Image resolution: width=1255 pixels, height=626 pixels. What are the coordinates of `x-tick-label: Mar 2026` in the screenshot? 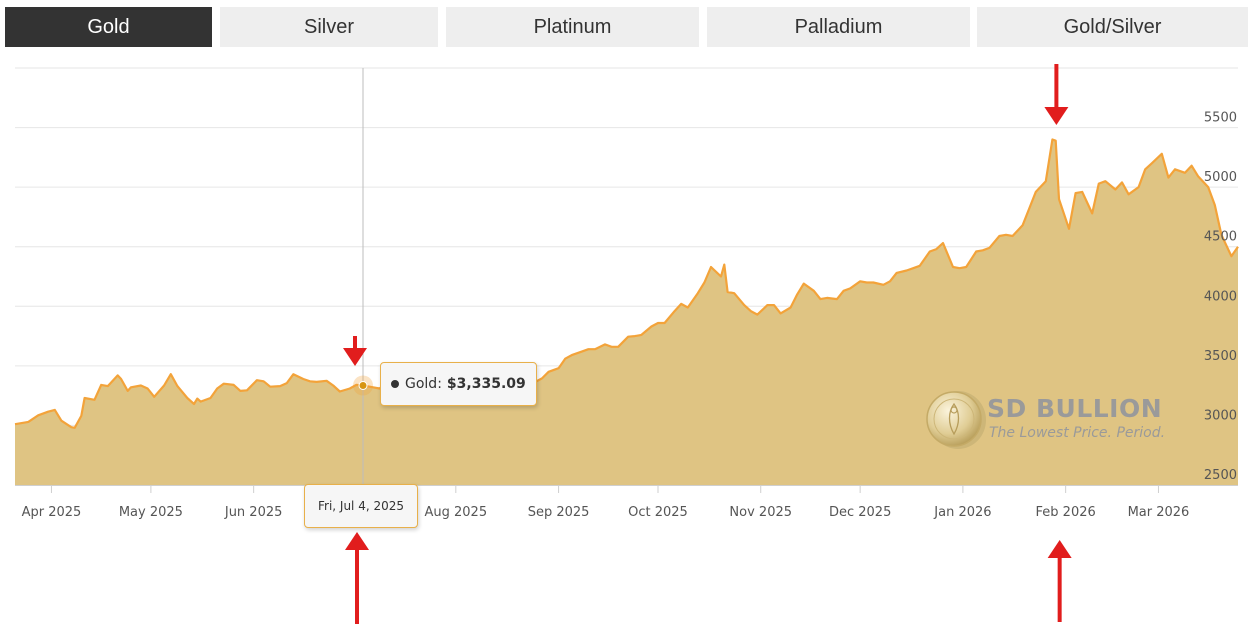 It's located at (1159, 512).